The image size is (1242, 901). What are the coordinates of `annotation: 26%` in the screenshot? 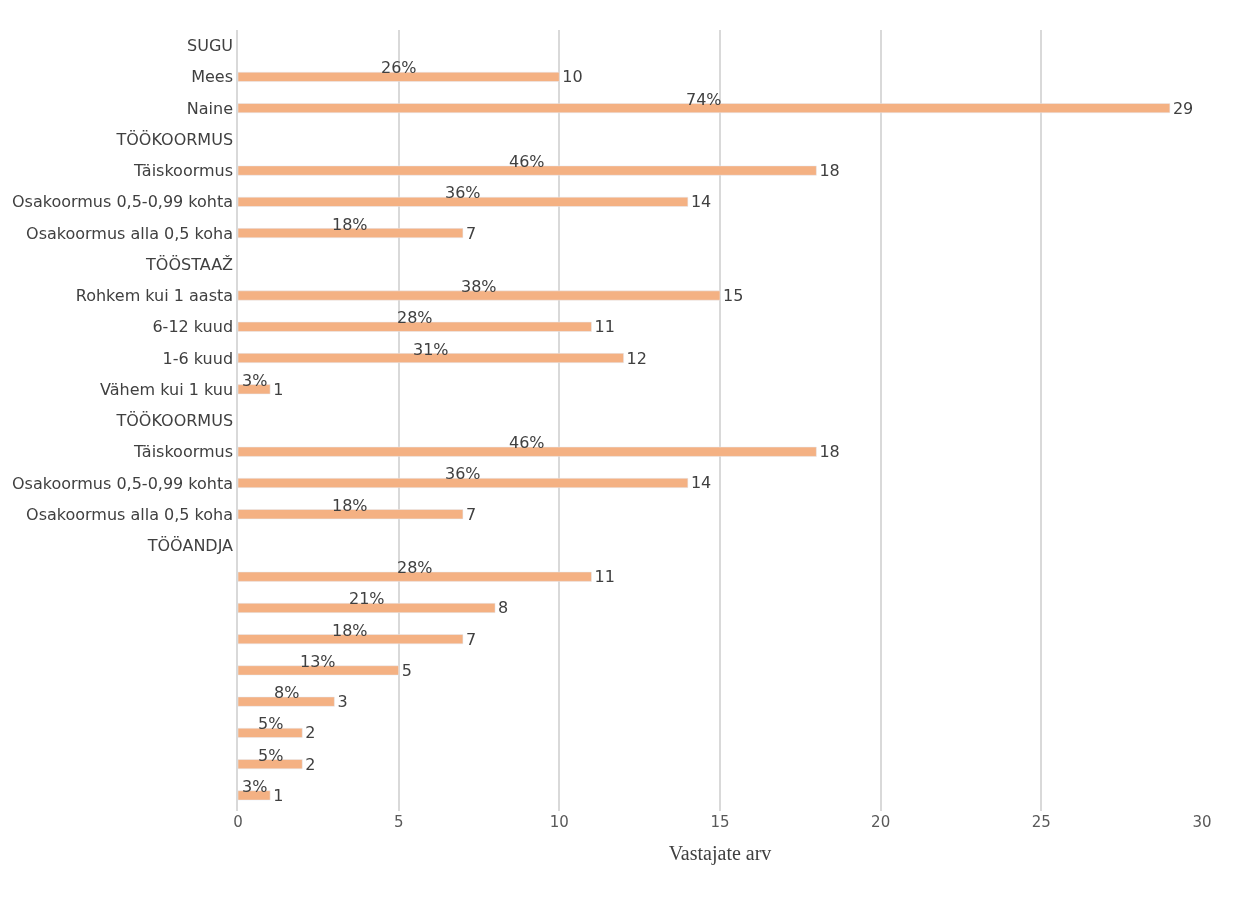 It's located at (399, 67).